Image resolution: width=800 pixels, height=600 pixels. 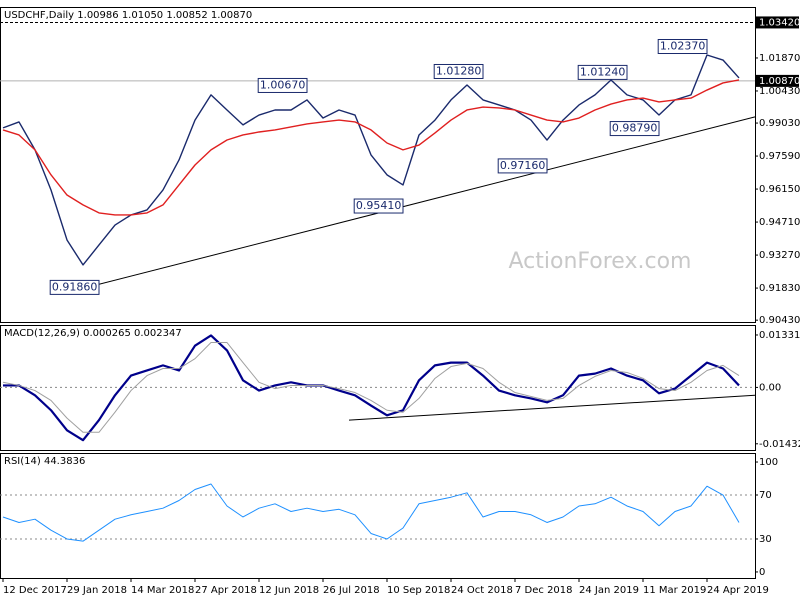 What do you see at coordinates (351, 590) in the screenshot?
I see `x-tick-label: 26 Jul 2018` at bounding box center [351, 590].